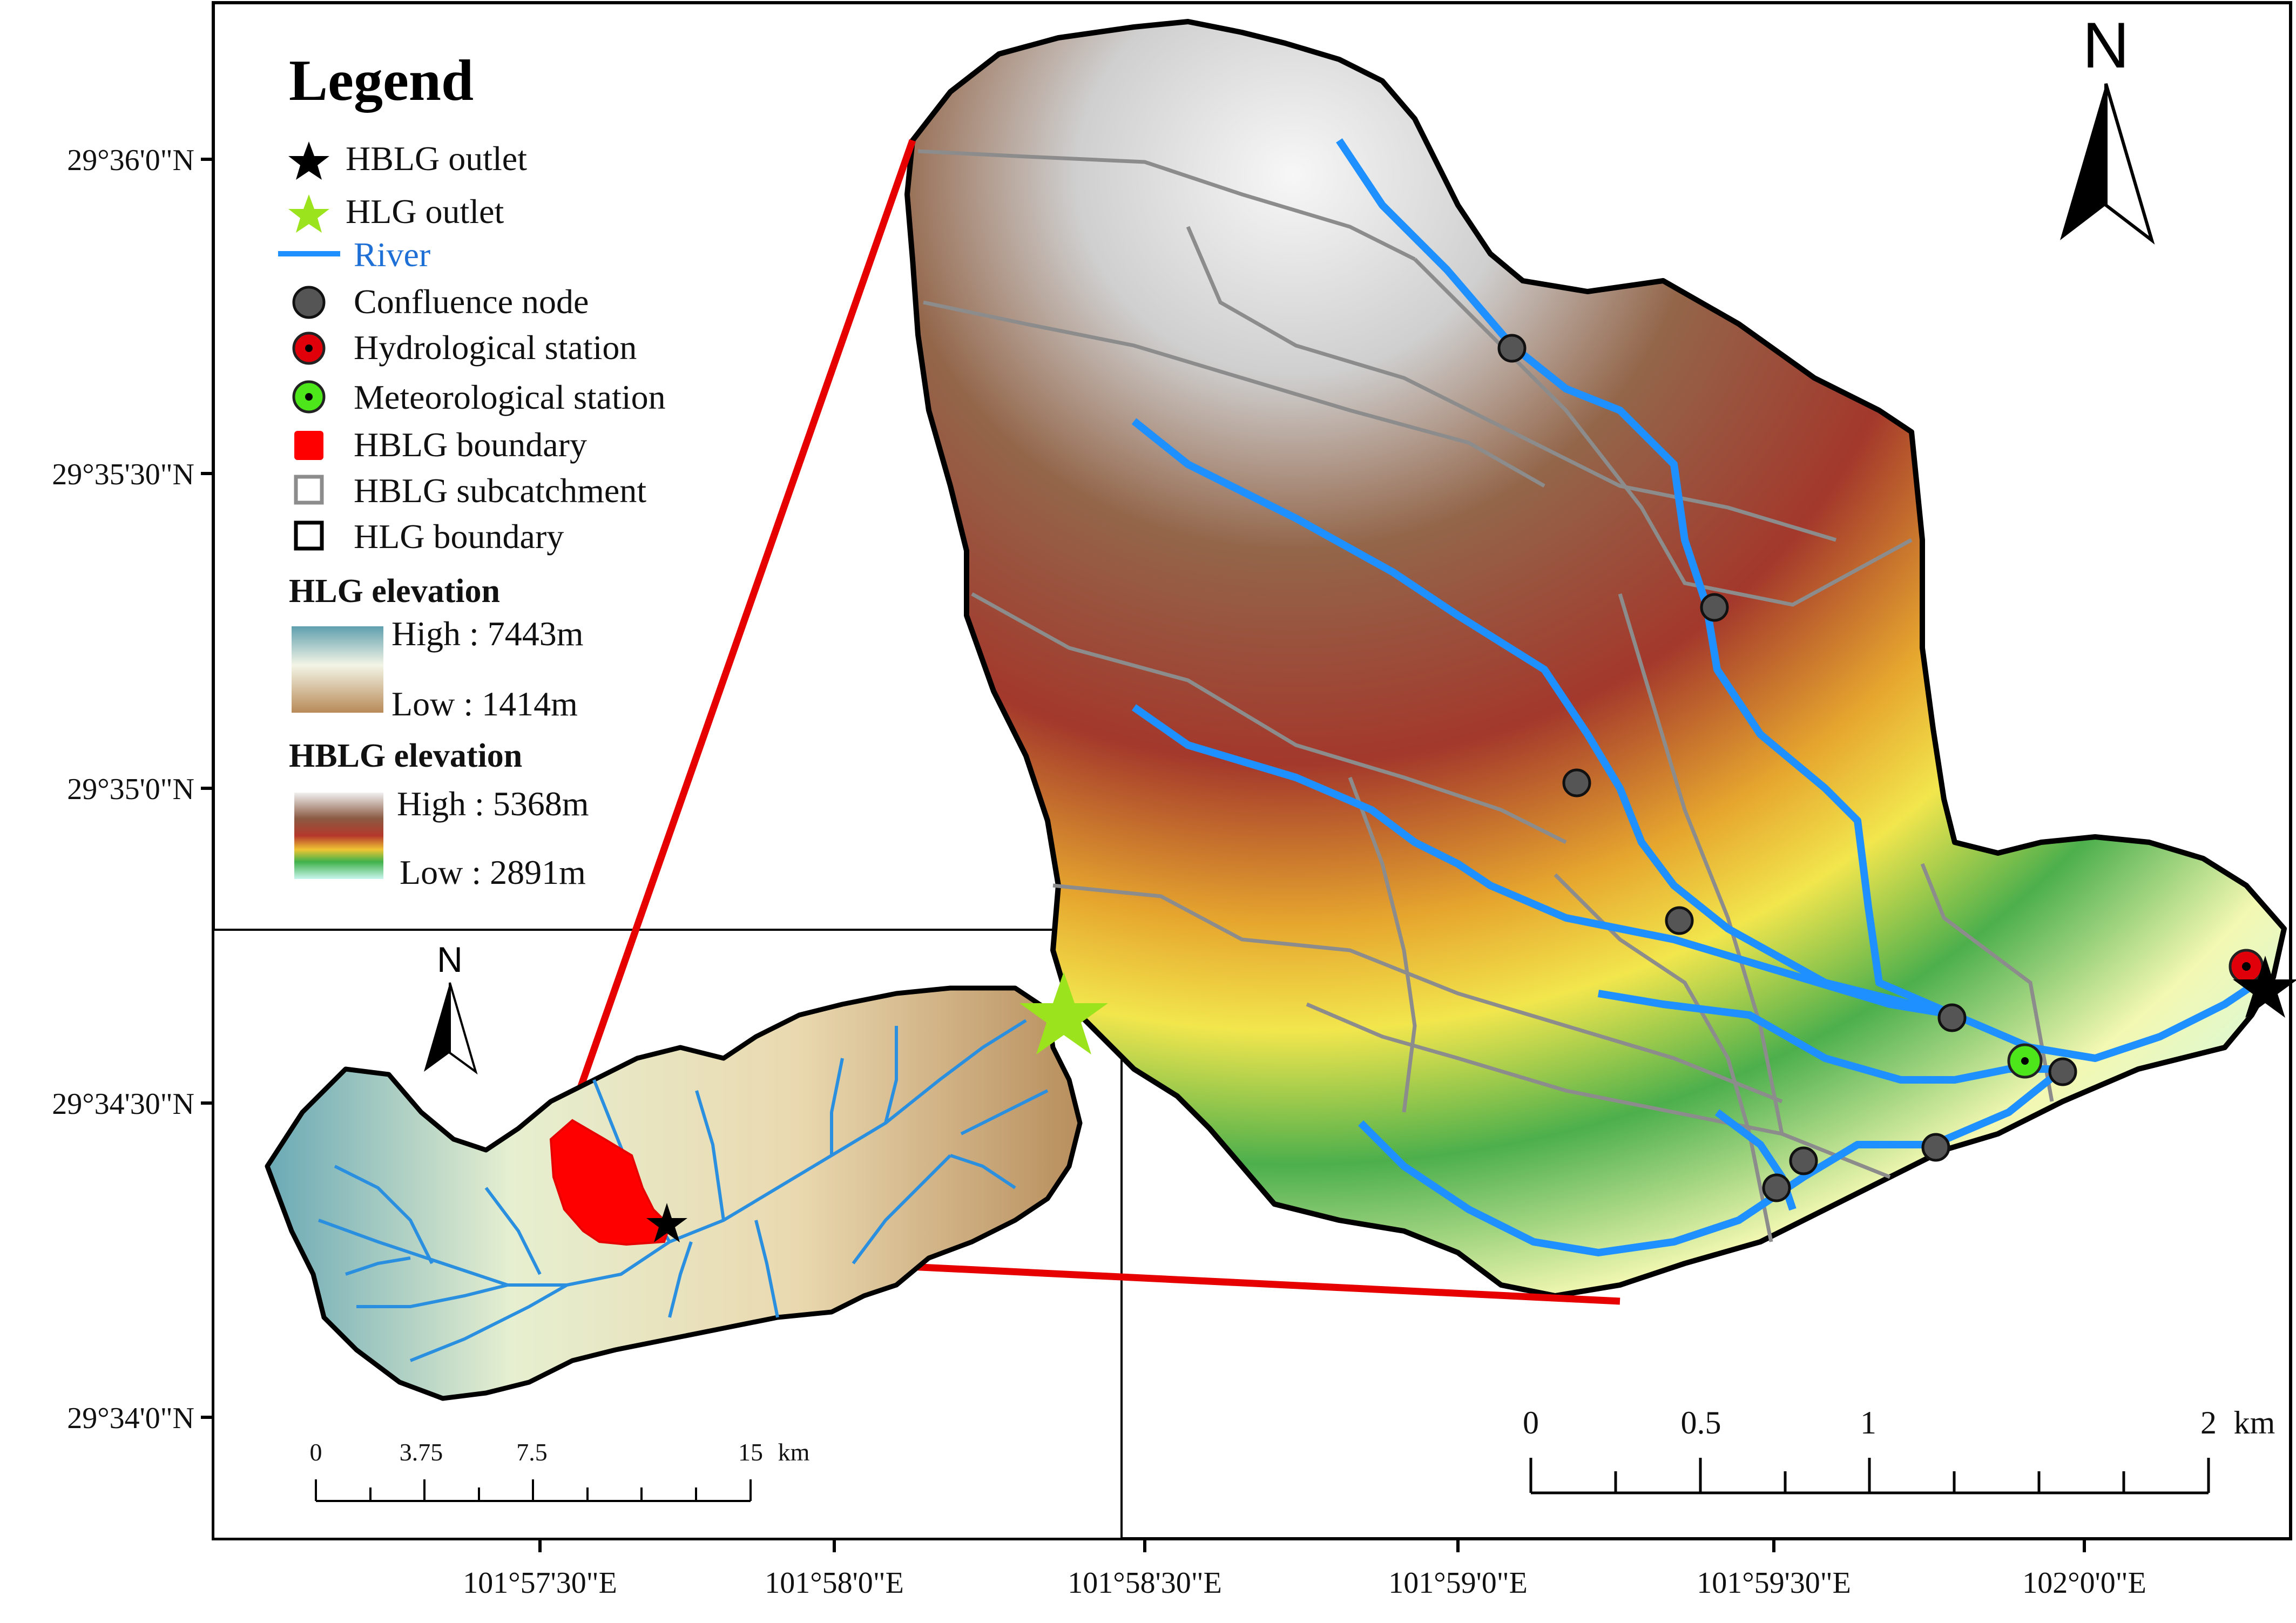  What do you see at coordinates (683, 1190) in the screenshot?
I see `inset-river-network` at bounding box center [683, 1190].